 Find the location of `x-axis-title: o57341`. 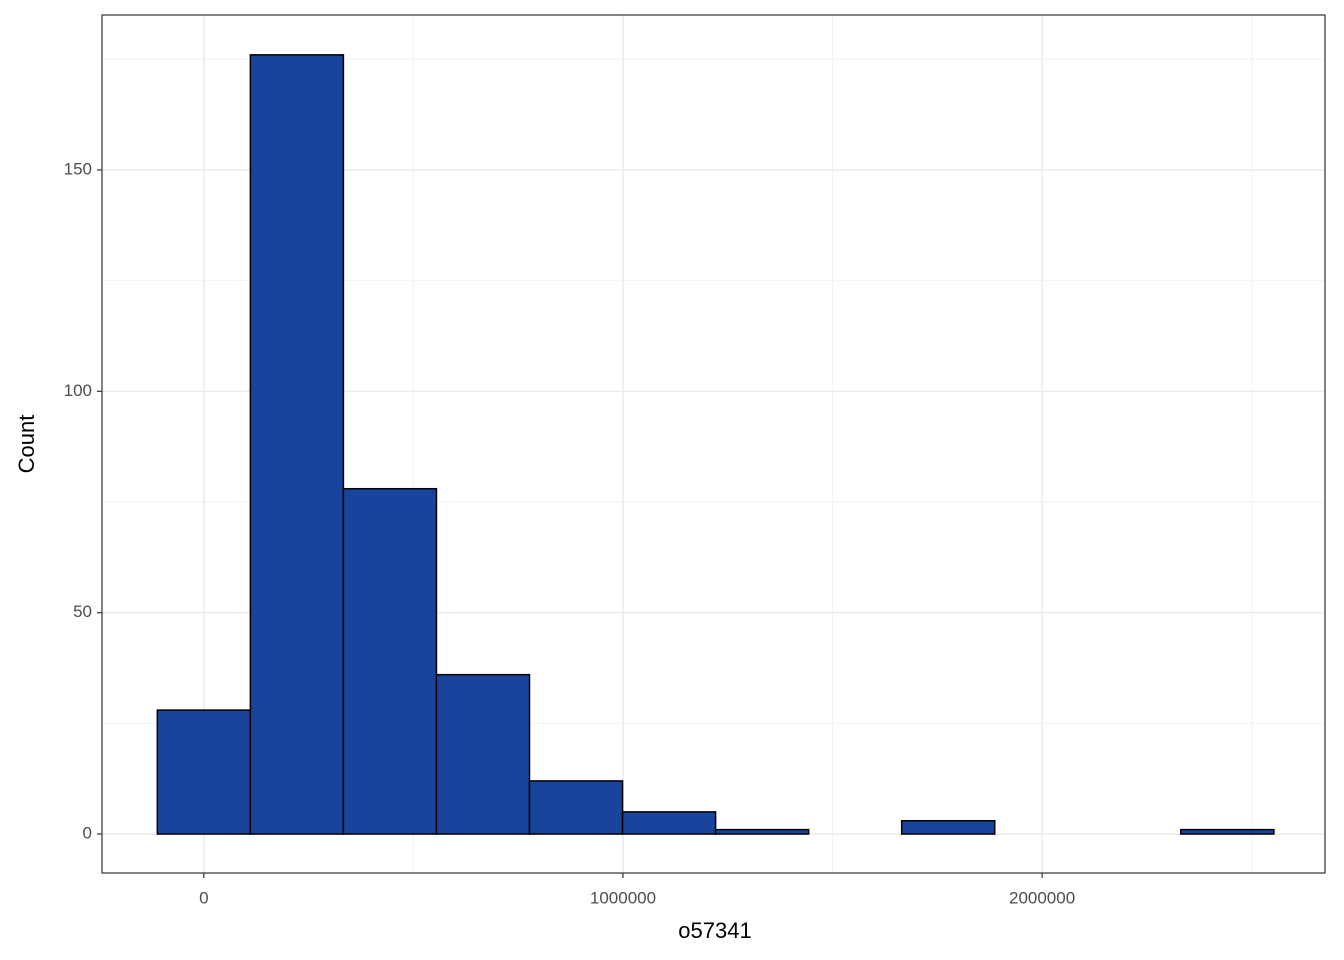

x-axis-title: o57341 is located at coordinates (714, 930).